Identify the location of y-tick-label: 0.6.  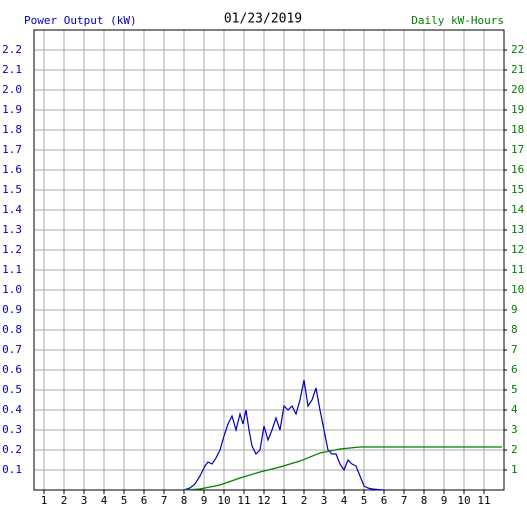
(12, 369).